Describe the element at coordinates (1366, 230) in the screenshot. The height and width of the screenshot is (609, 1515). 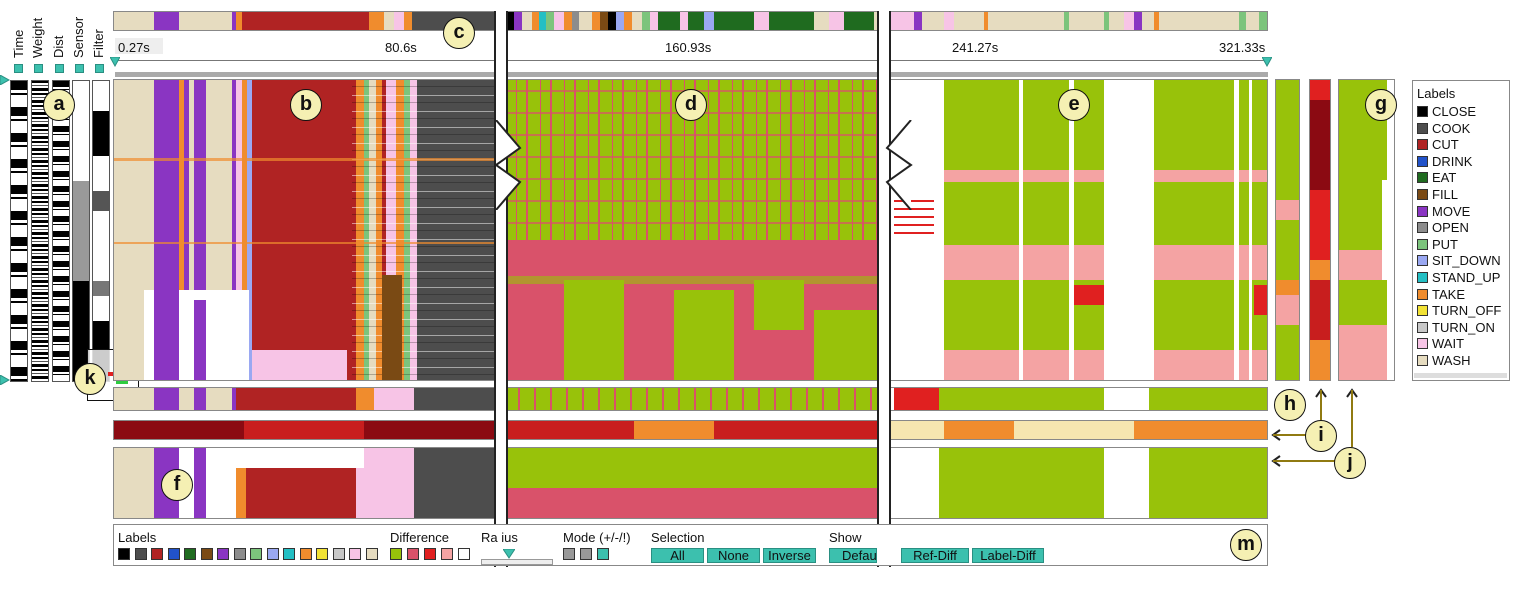
I see `column-g2` at that location.